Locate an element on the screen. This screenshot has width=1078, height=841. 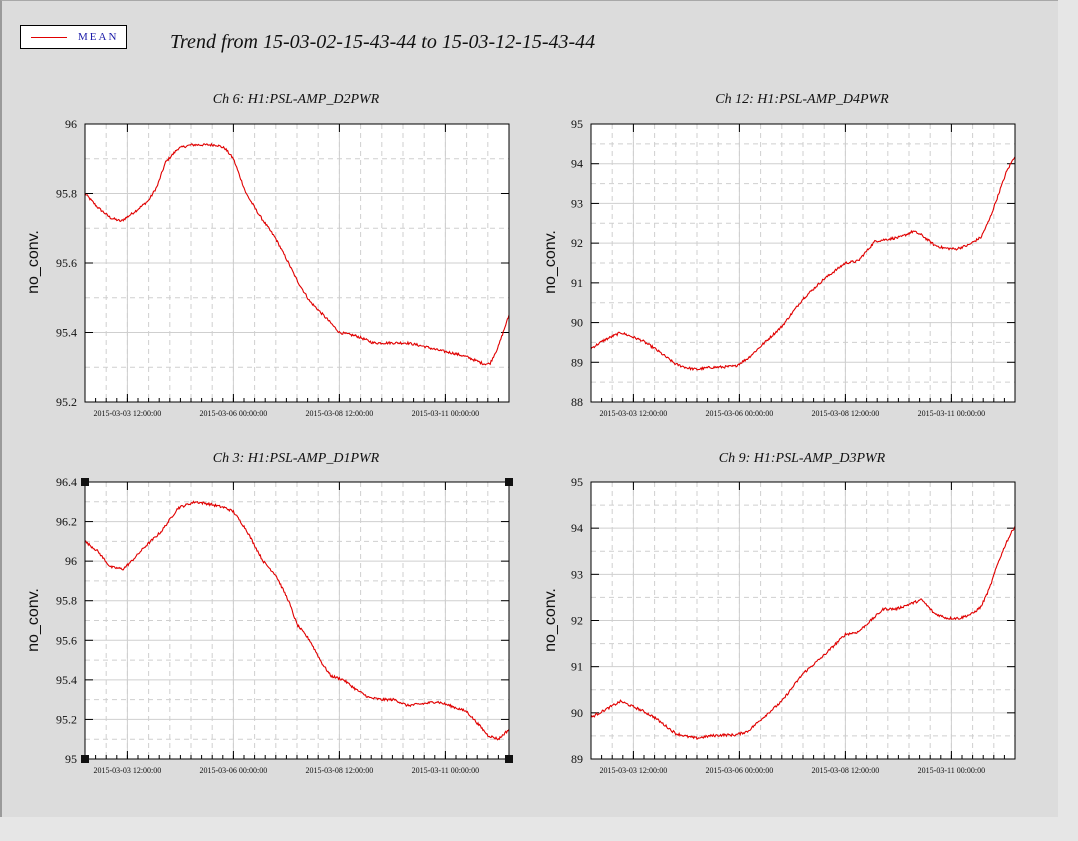
legend: MEAN is located at coordinates (73, 37).